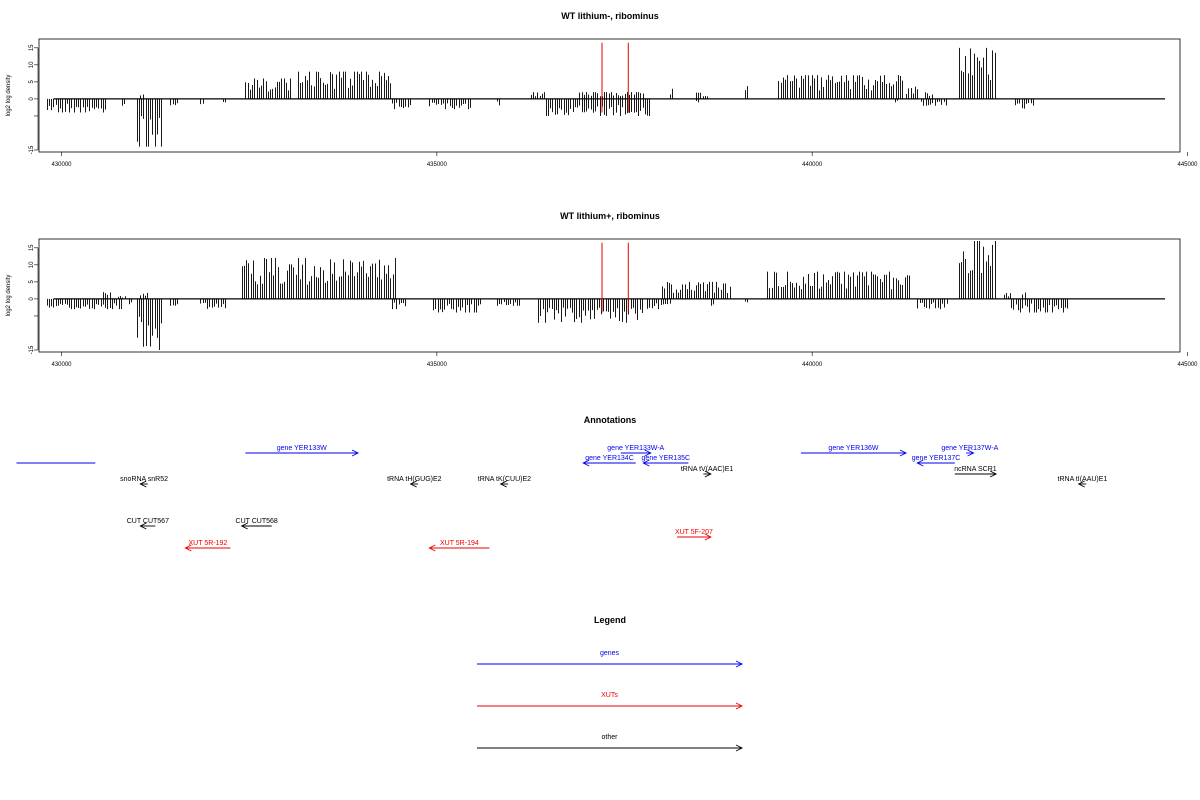 The height and width of the screenshot is (800, 1200). I want to click on annotation-feature: tRNA tI(AAU)E1, so click(1083, 482).